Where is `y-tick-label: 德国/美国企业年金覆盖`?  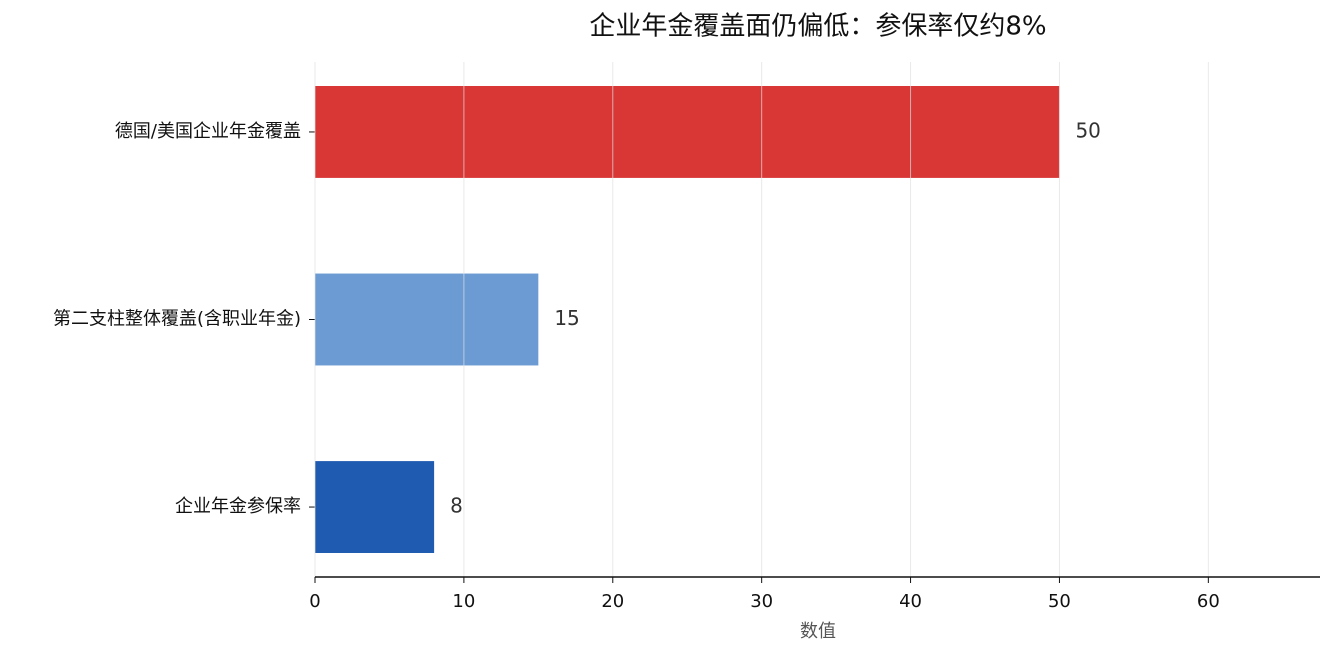 y-tick-label: 德国/美国企业年金覆盖 is located at coordinates (208, 131).